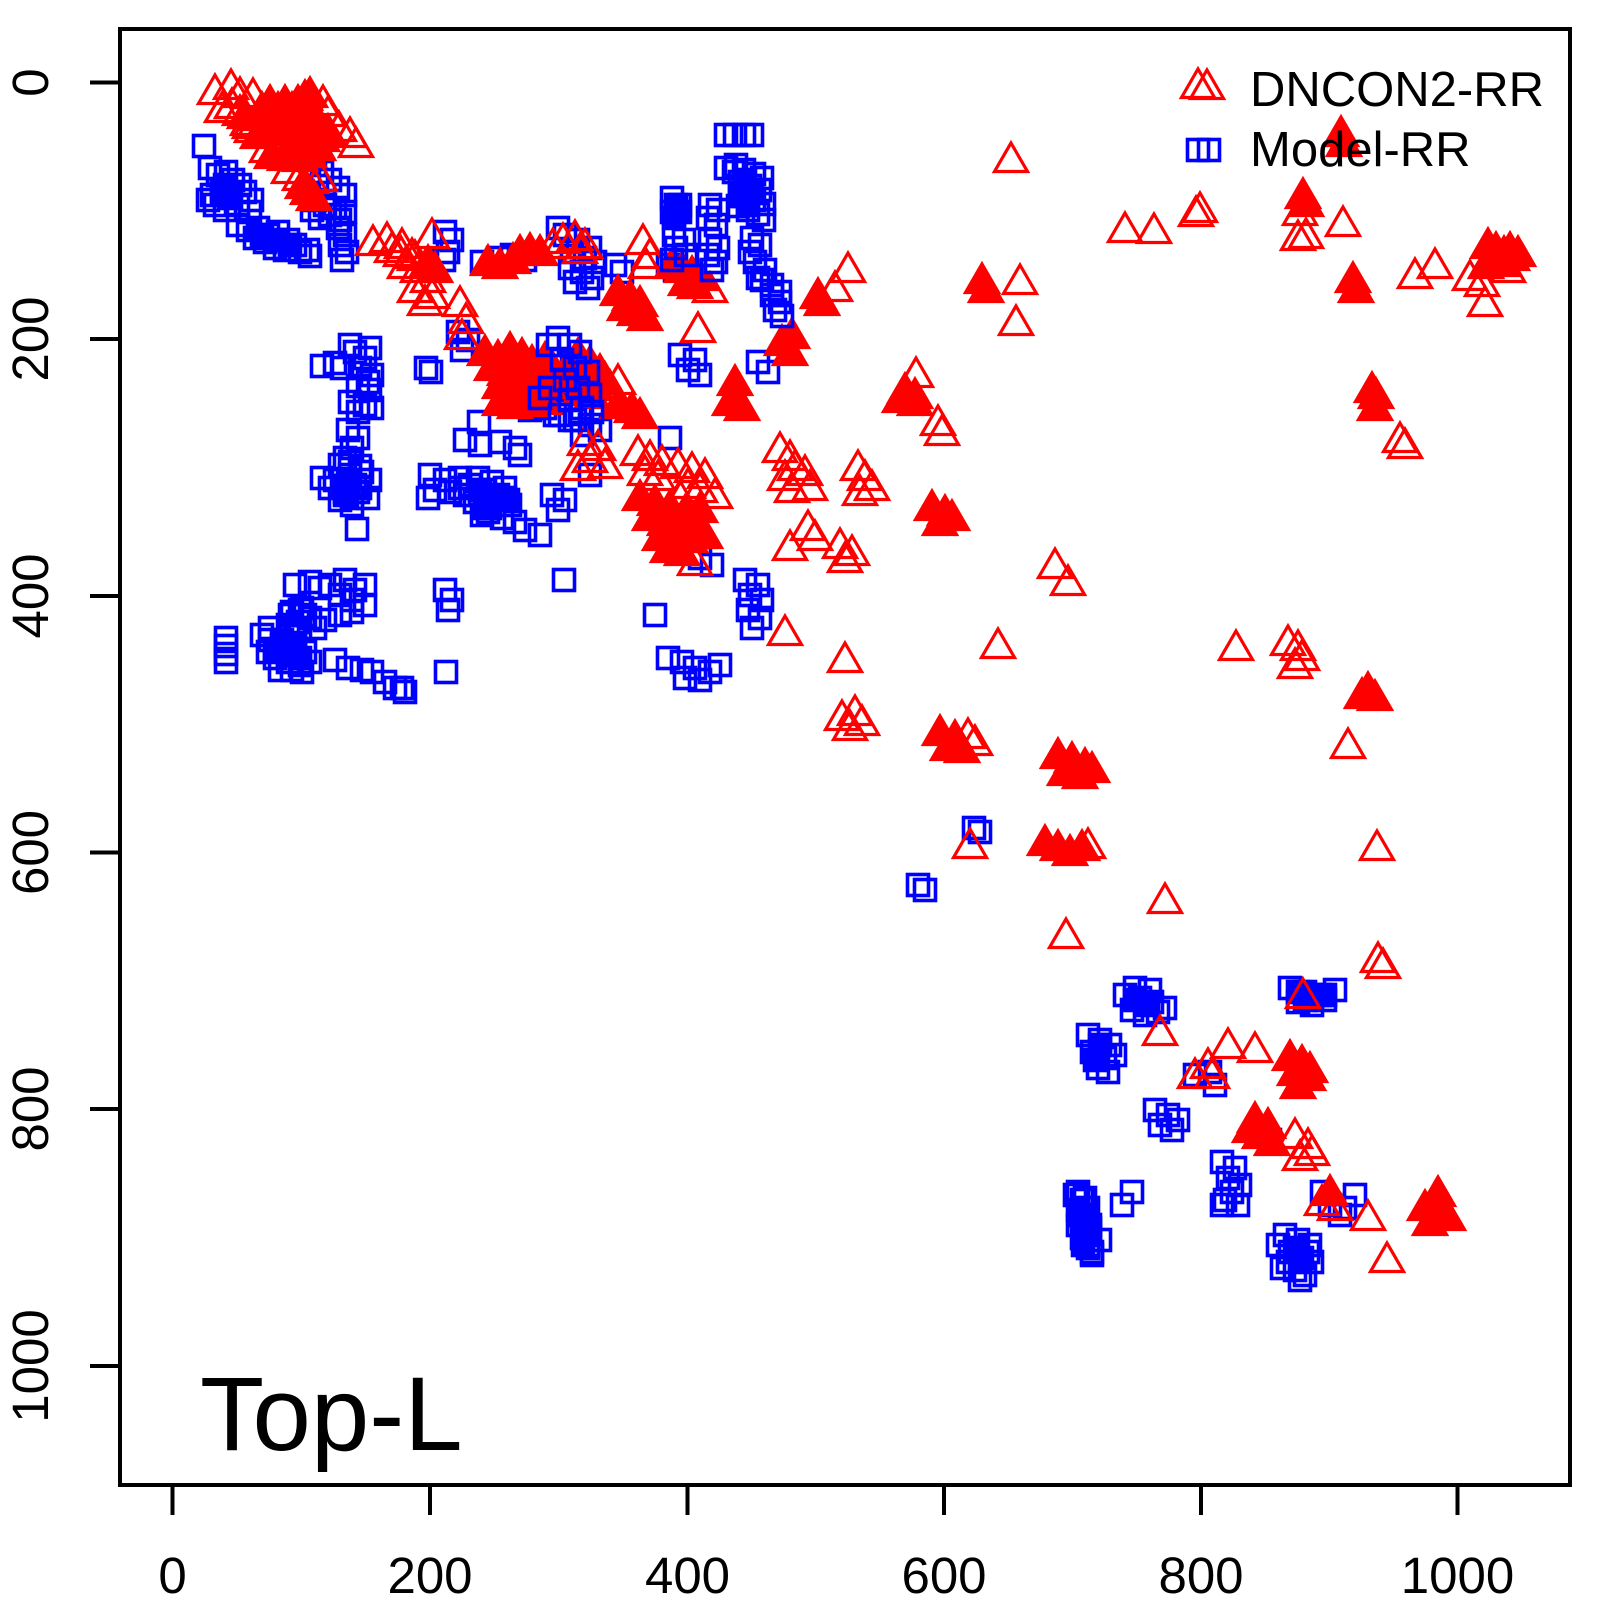  What do you see at coordinates (331, 1414) in the screenshot?
I see `svg-text: Top-L` at bounding box center [331, 1414].